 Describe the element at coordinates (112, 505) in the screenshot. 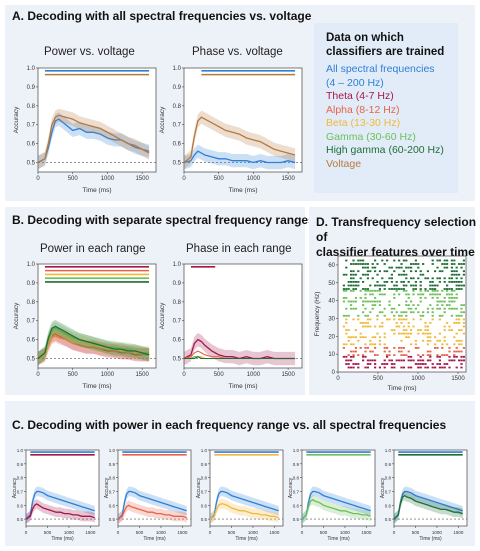

I see `y-tick-label: 0.6` at that location.